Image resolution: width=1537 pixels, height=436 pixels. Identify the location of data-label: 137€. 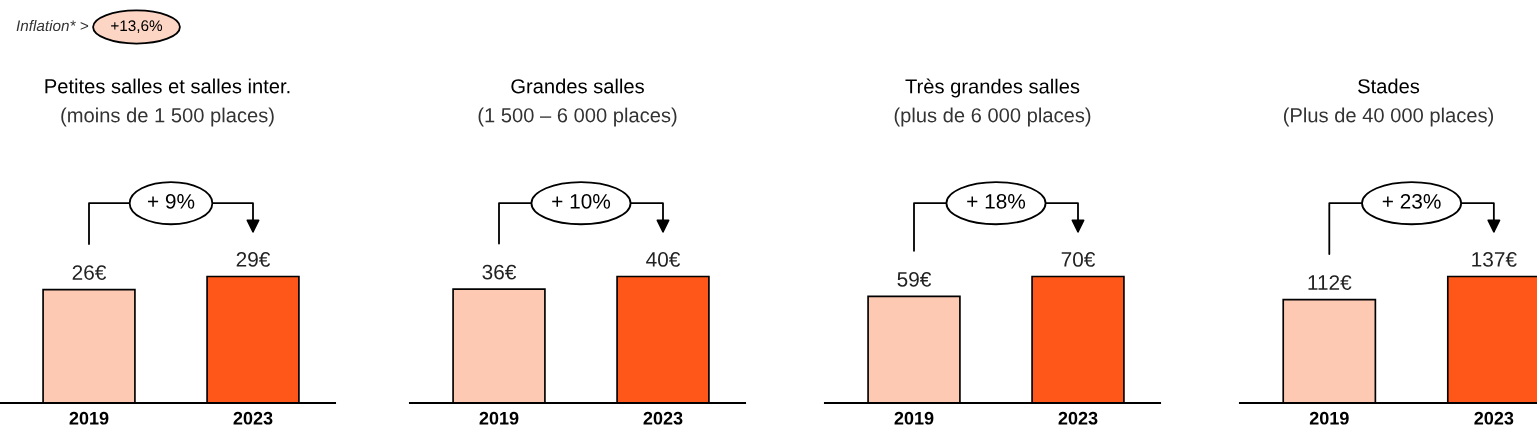
(1494, 259).